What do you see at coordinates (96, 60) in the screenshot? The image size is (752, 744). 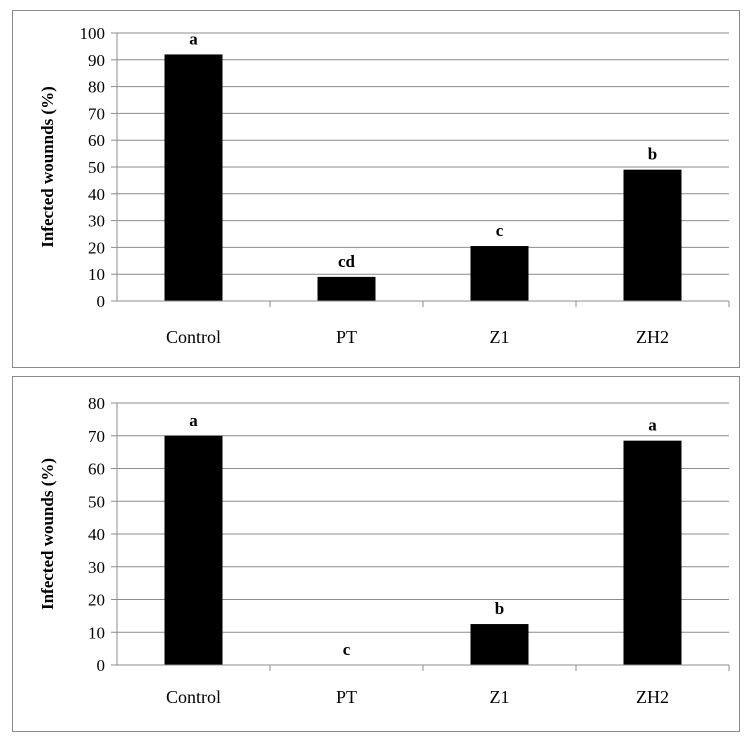 I see `y-tick-label: 90` at bounding box center [96, 60].